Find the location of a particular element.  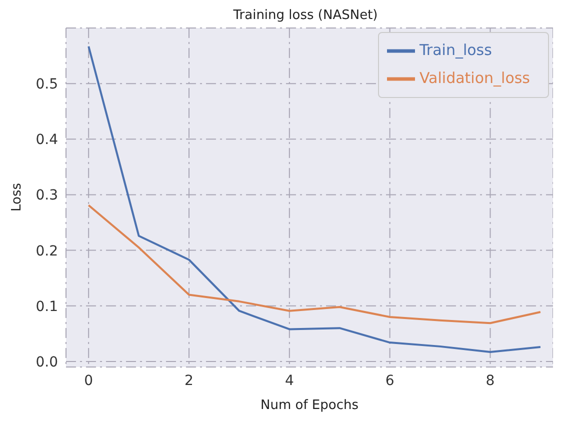

x-axis-title: Num of Epochs is located at coordinates (309, 405).